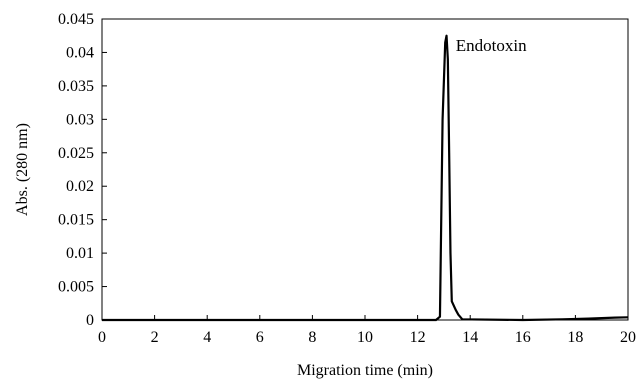 This screenshot has width=639, height=380. I want to click on x-tick-label: 6, so click(260, 337).